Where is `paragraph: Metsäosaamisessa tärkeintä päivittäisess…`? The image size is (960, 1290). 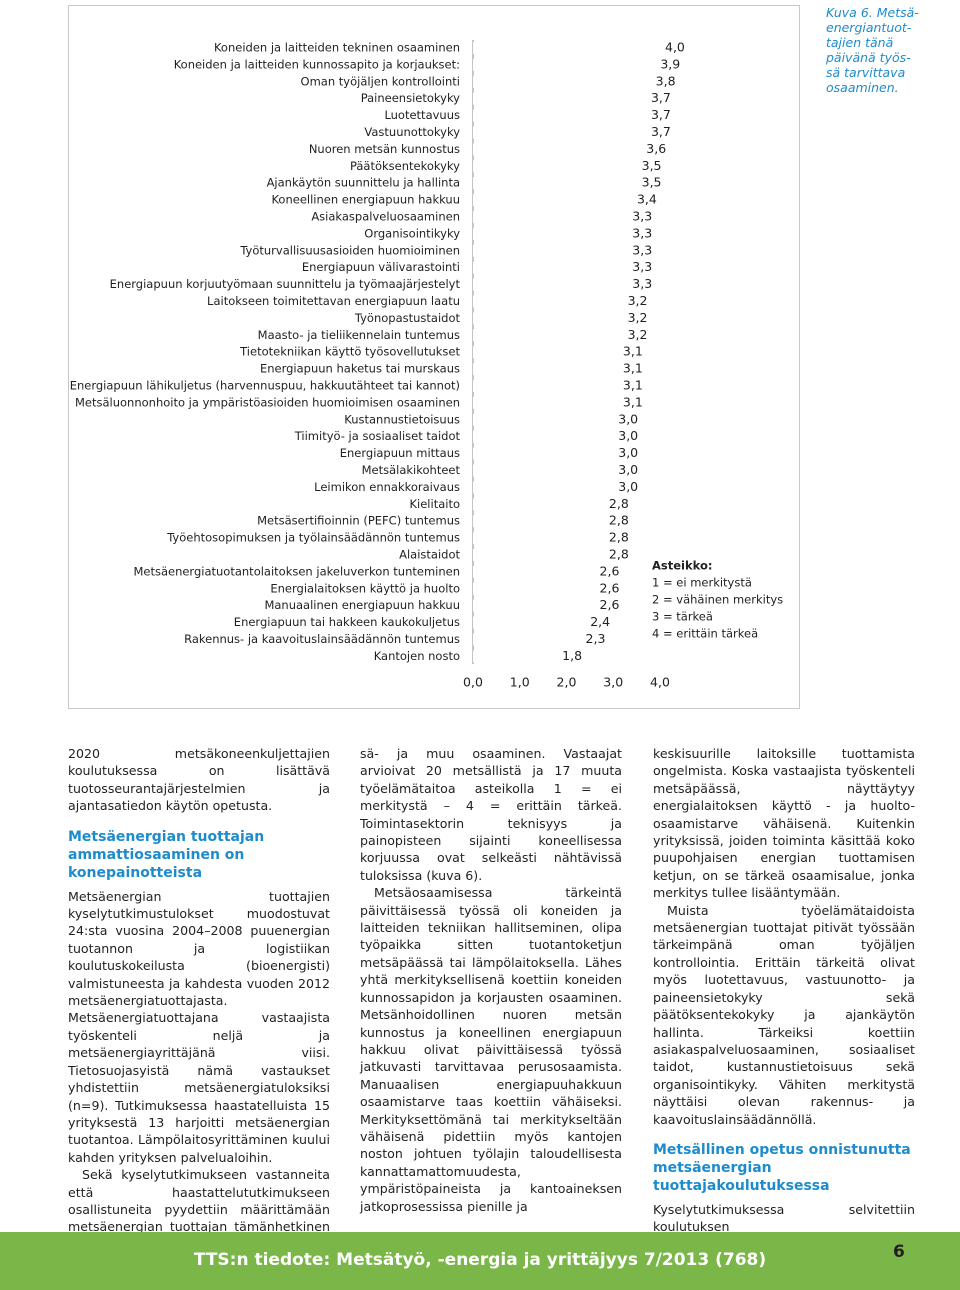 paragraph: Metsäosaamisessa tärkeintä päivittäisess… is located at coordinates (491, 1049).